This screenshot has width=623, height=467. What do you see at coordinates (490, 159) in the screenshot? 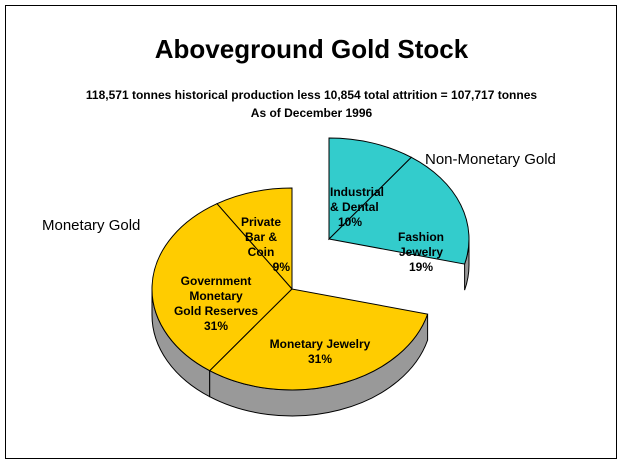
I see `group-label-non-monetary: Non-Monetary Gold` at bounding box center [490, 159].